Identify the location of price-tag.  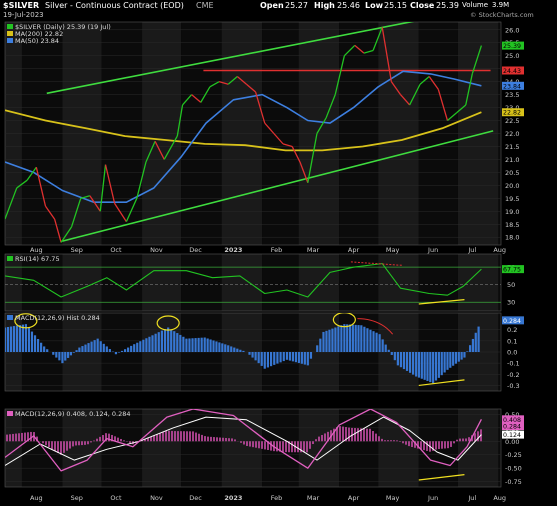
(513, 70).